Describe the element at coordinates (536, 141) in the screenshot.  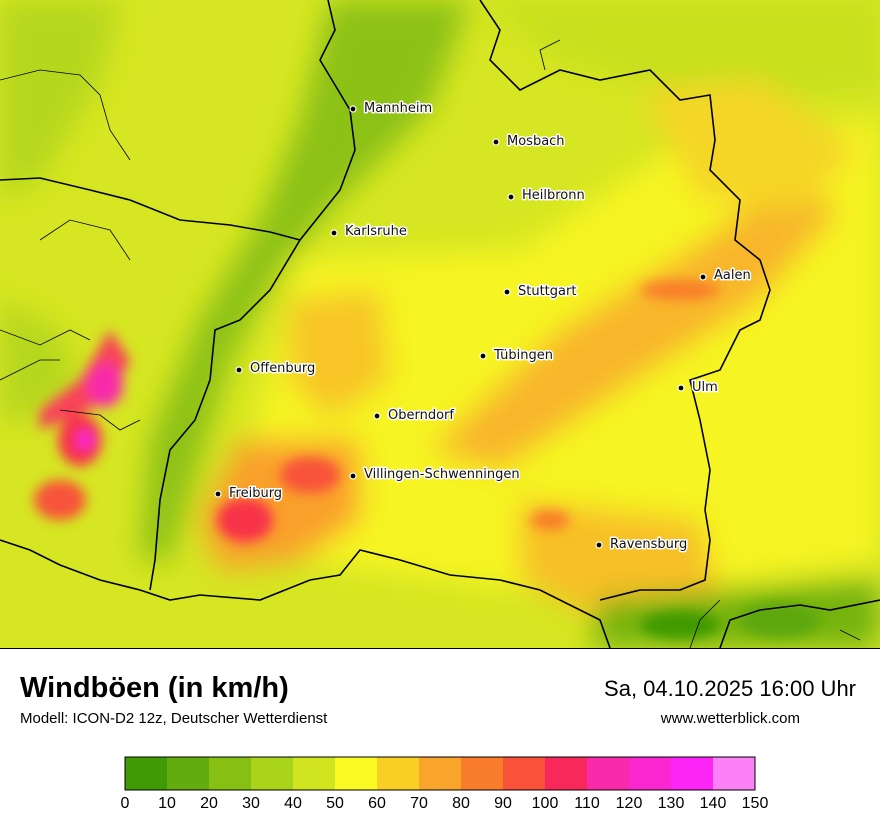
I see `city-label: Mosbach` at that location.